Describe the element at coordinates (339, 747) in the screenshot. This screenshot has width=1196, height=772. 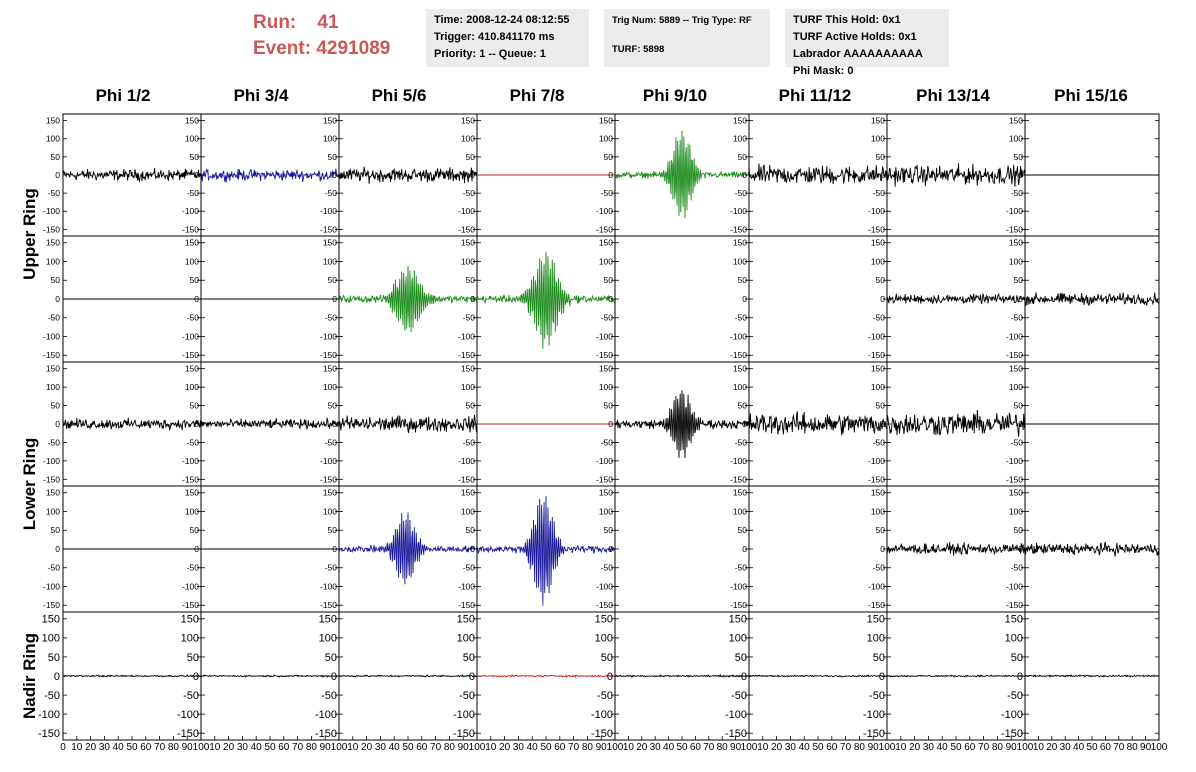
I see `xtick-label-c1: 100` at that location.